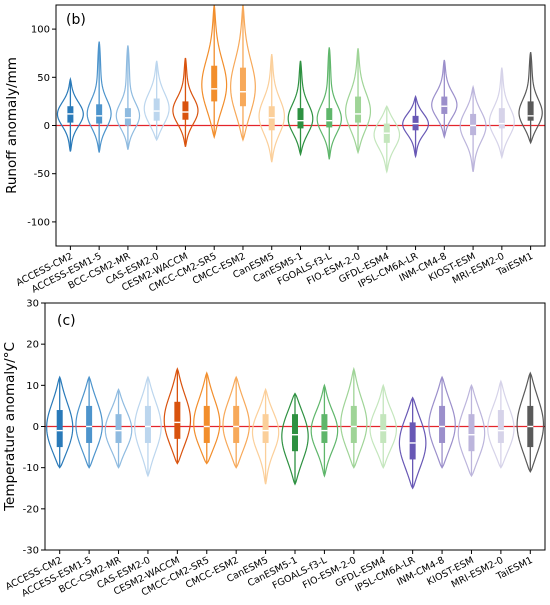 This screenshot has width=550, height=605. I want to click on y-axis-label: Runoff anomaly/mm, so click(12, 125).